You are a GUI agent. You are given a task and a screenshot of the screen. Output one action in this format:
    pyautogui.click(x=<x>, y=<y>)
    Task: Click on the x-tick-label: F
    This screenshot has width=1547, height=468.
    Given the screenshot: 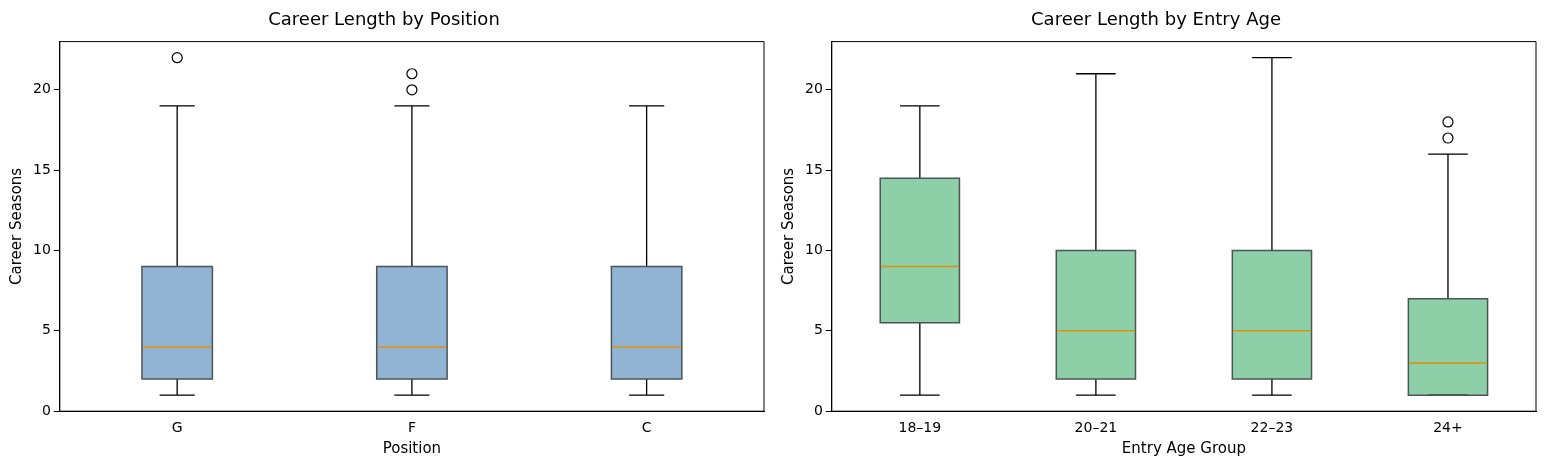 What is the action you would take?
    pyautogui.click(x=411, y=427)
    